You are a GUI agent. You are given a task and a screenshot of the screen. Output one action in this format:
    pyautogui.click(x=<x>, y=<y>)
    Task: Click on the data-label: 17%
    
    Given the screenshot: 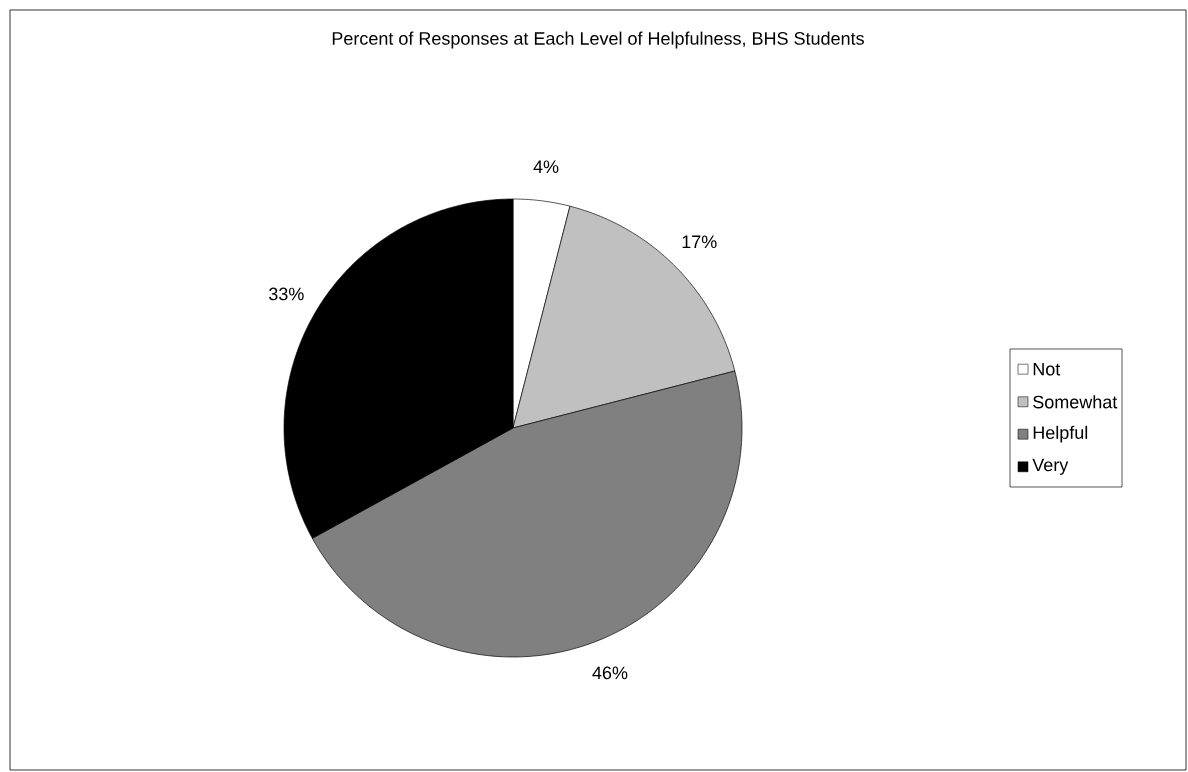 What is the action you would take?
    pyautogui.click(x=699, y=242)
    